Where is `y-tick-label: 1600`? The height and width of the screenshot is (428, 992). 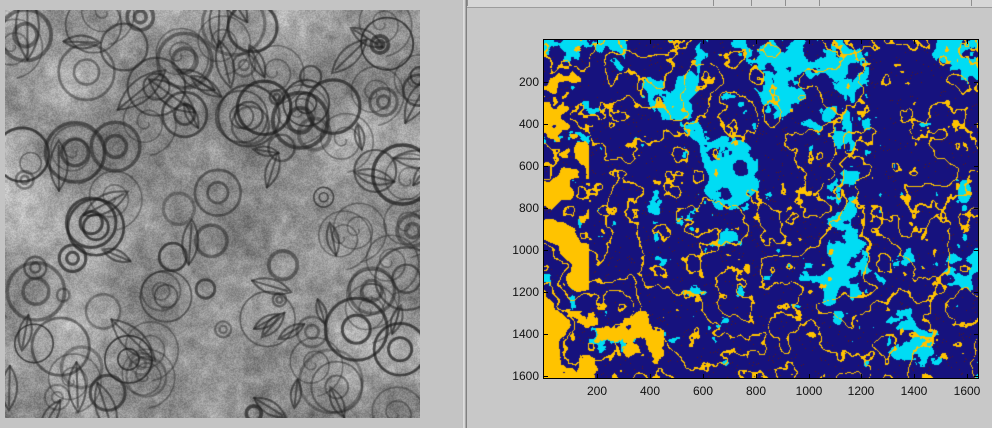 y-tick-label: 1600 is located at coordinates (525, 376).